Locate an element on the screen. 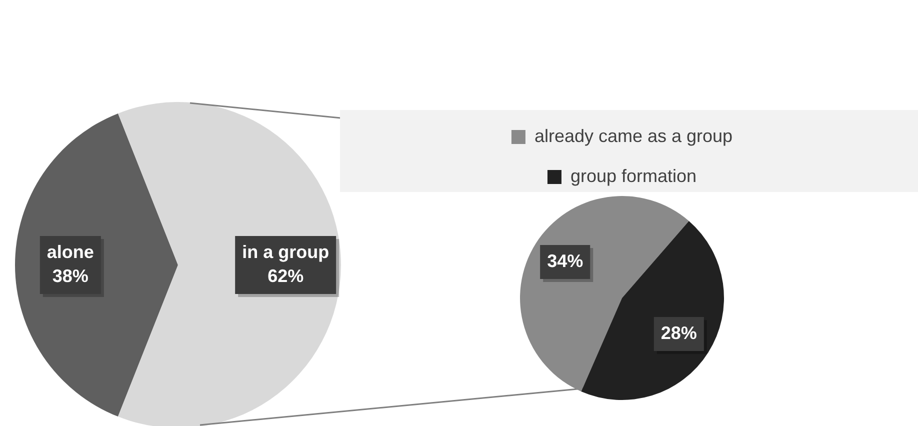 The width and height of the screenshot is (918, 426). legend-label: group formation is located at coordinates (633, 176).